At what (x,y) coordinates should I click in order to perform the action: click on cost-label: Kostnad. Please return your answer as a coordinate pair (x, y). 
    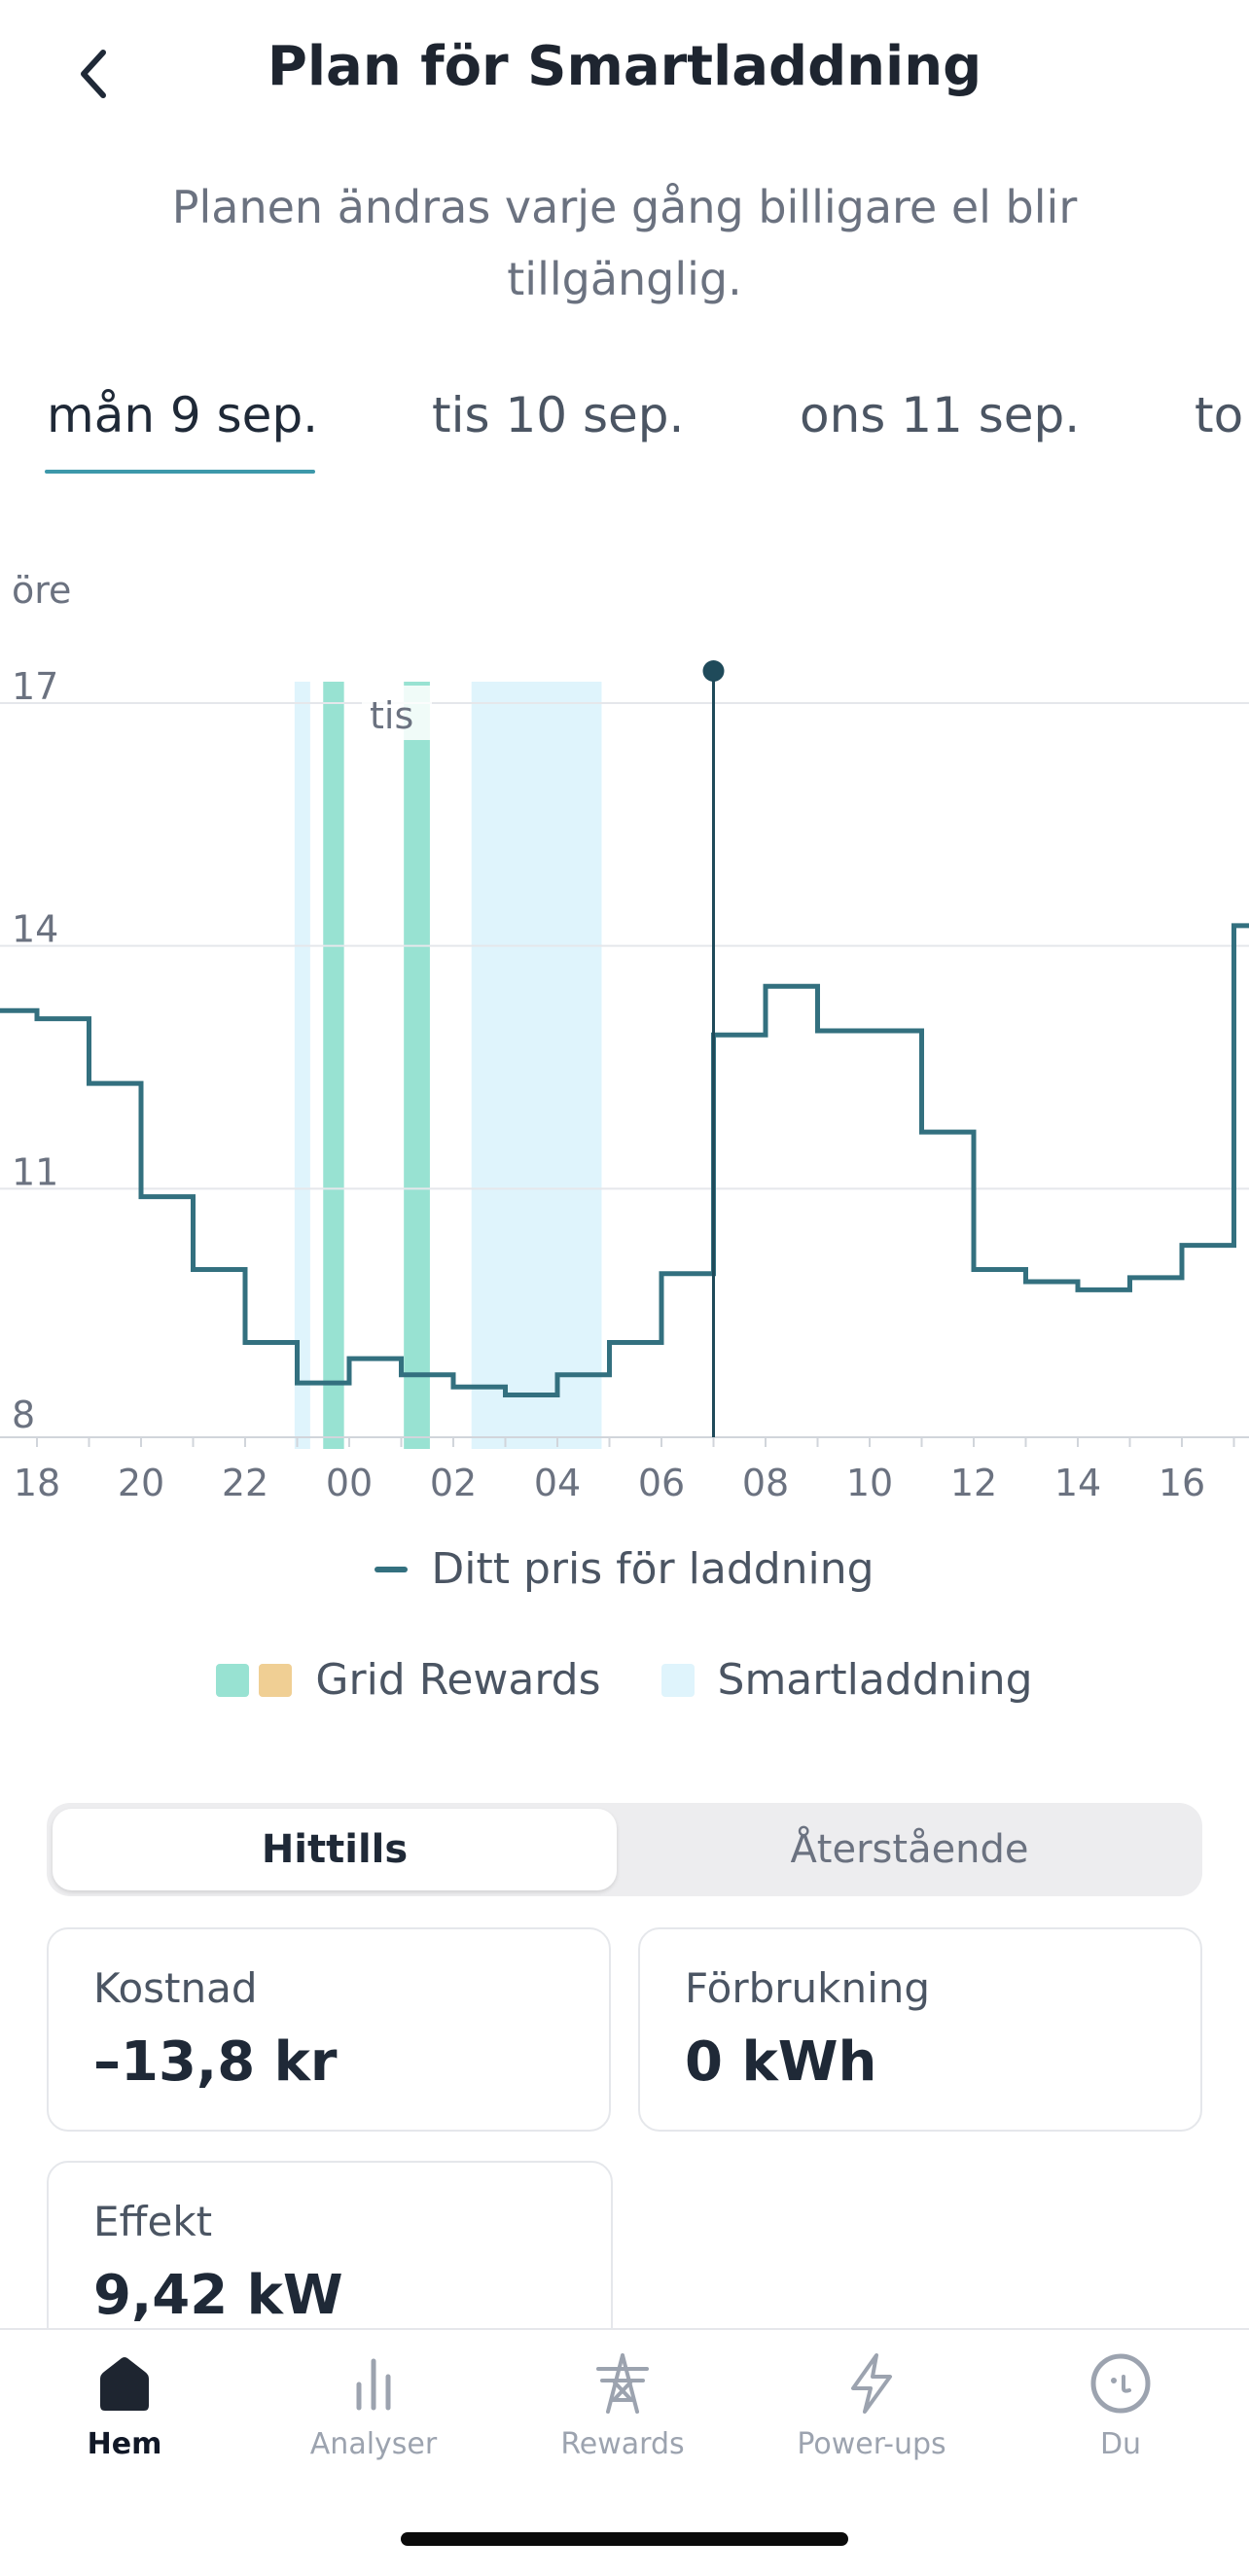
    Looking at the image, I should click on (175, 1988).